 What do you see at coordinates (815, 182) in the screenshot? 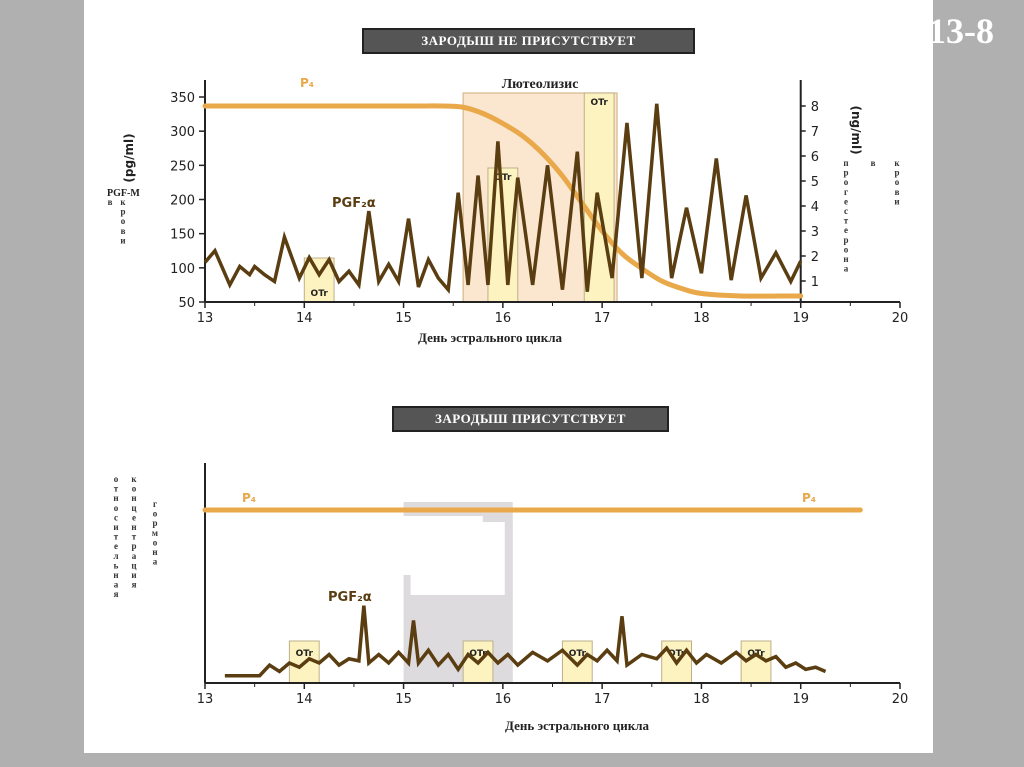
I see `right-y-tick-label: 5` at bounding box center [815, 182].